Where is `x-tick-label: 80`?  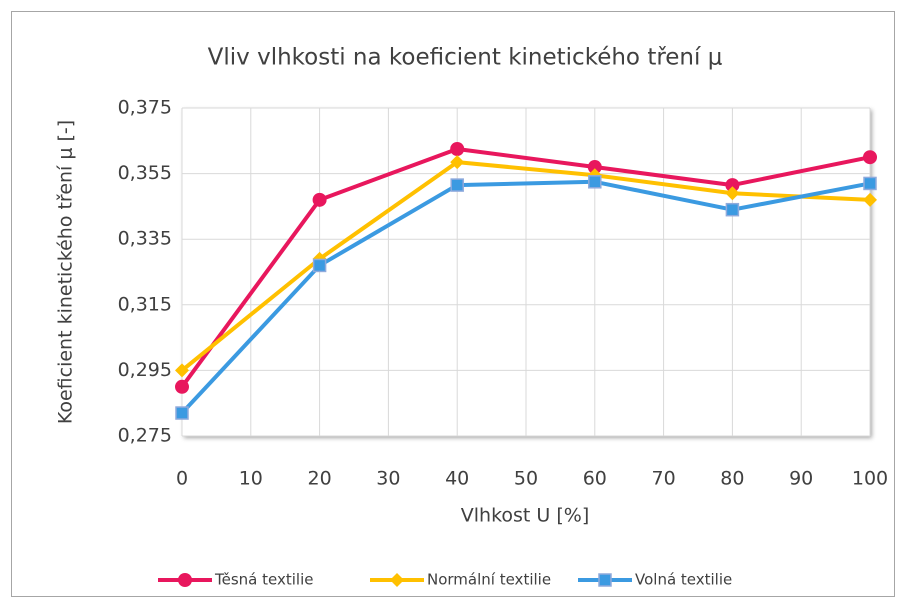 x-tick-label: 80 is located at coordinates (732, 479).